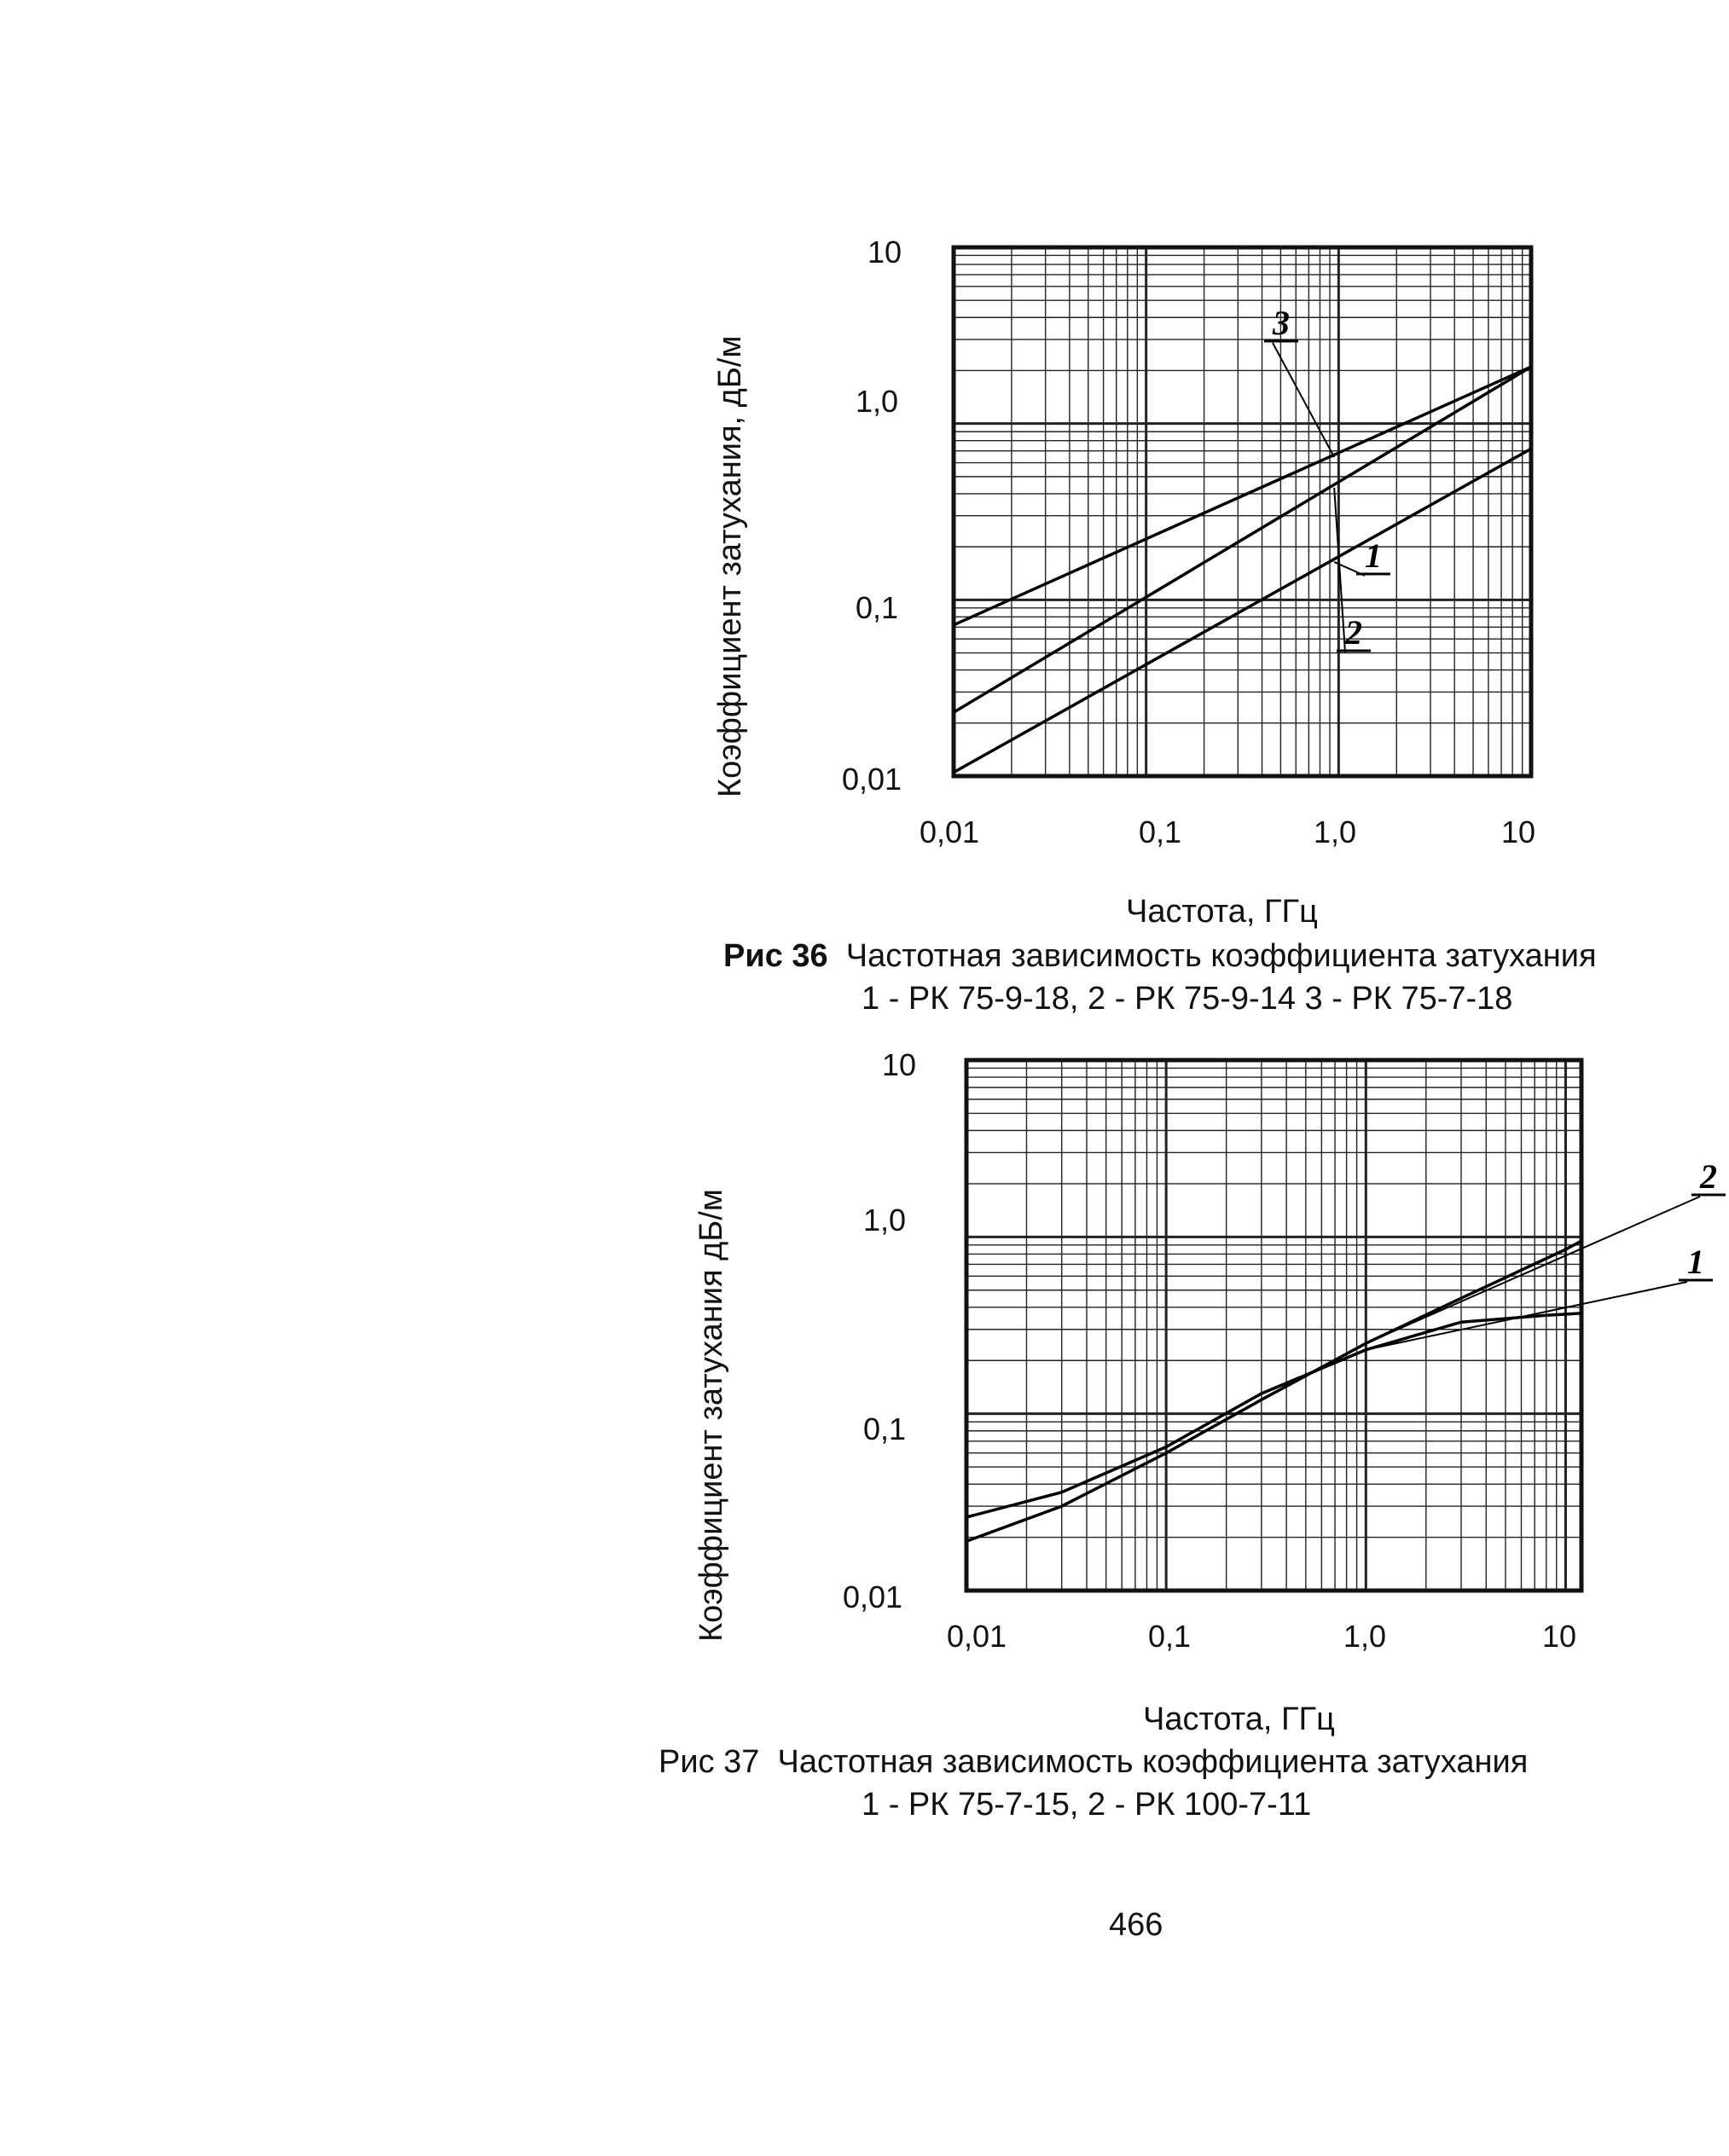 The image size is (1729, 2156). Describe the element at coordinates (1136, 1925) in the screenshot. I see `page-number: 466` at that location.